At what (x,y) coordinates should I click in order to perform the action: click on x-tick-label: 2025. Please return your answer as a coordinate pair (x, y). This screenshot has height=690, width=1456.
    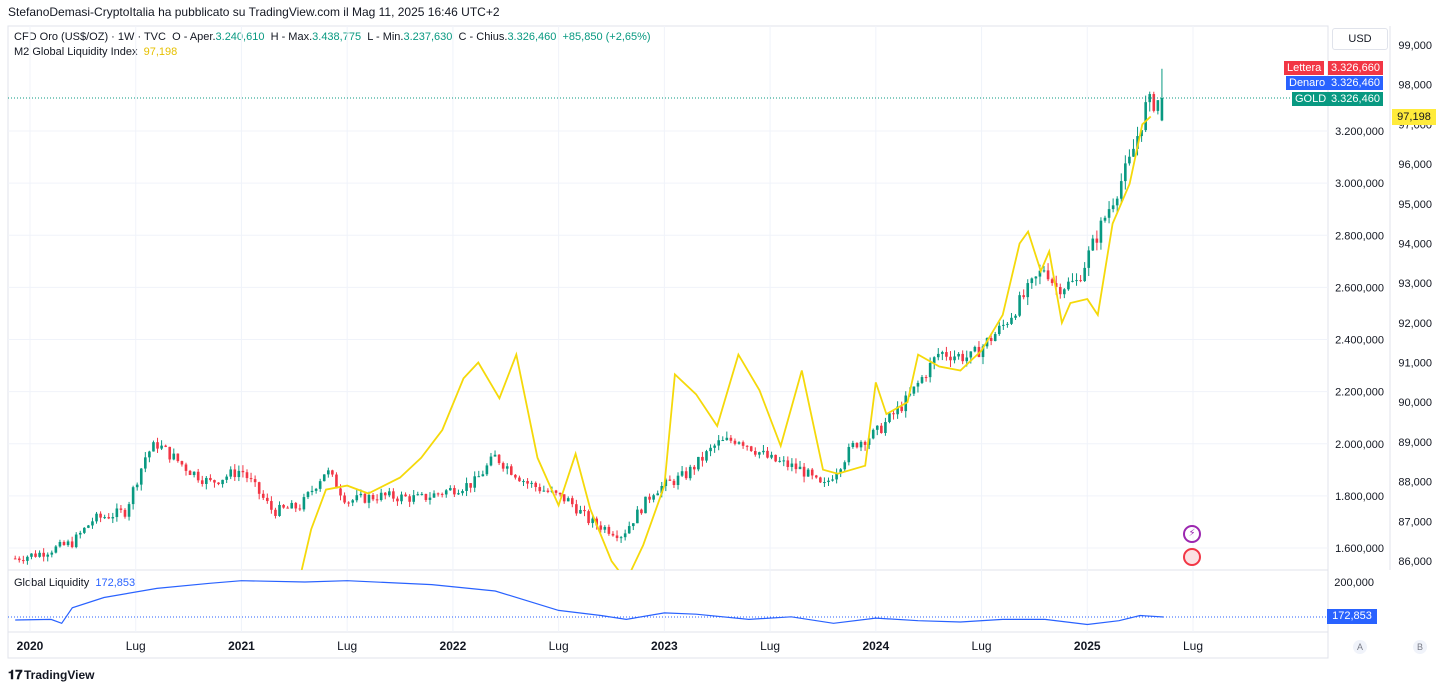
    Looking at the image, I should click on (1087, 646).